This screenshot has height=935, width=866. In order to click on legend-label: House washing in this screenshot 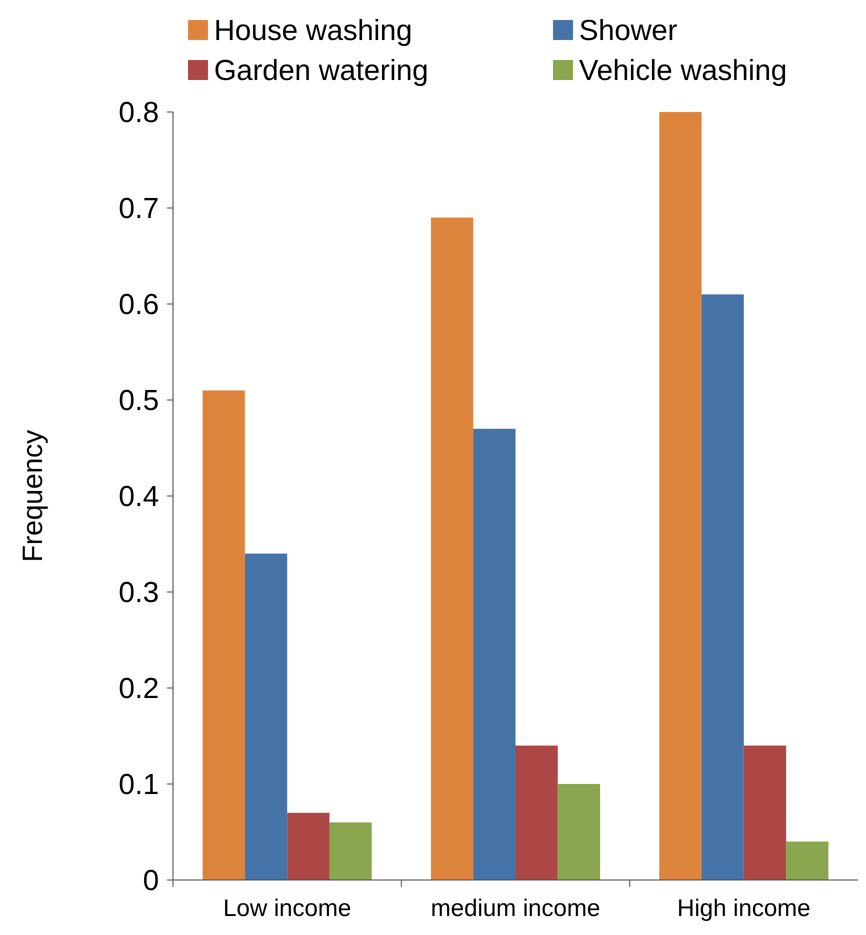, I will do `click(313, 31)`.